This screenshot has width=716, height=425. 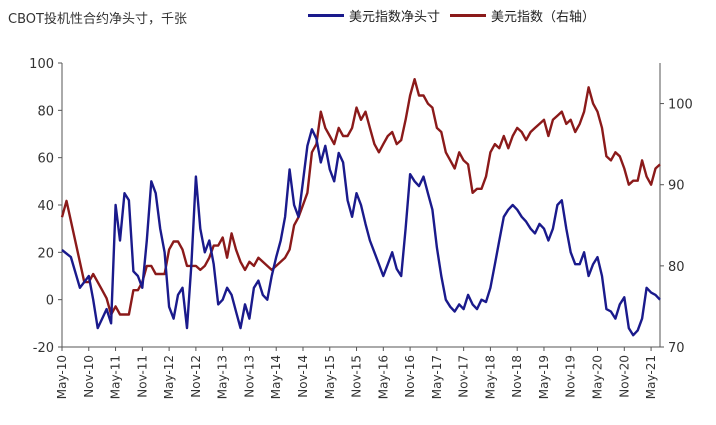 I want to click on x-tick-label: May-10, so click(x=62, y=377).